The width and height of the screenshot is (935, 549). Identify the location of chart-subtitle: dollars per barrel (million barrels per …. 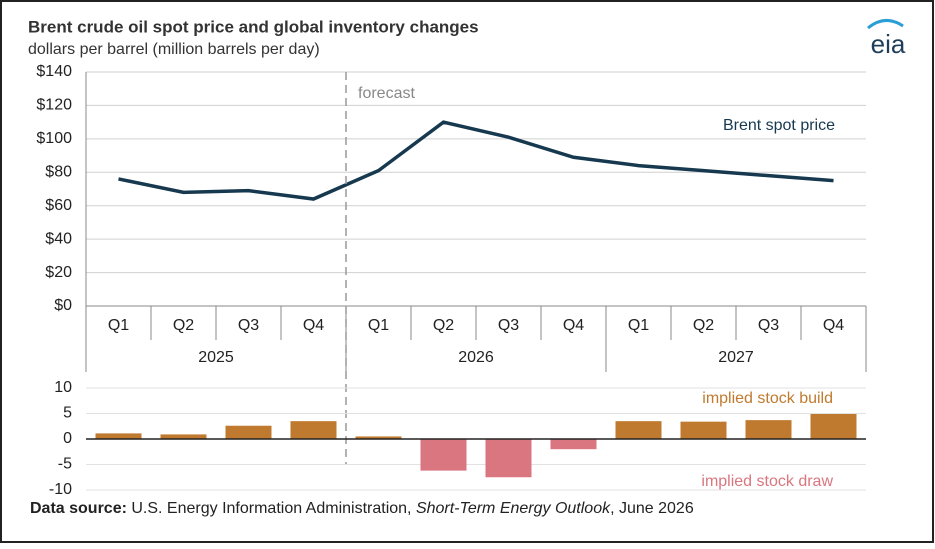
(174, 49).